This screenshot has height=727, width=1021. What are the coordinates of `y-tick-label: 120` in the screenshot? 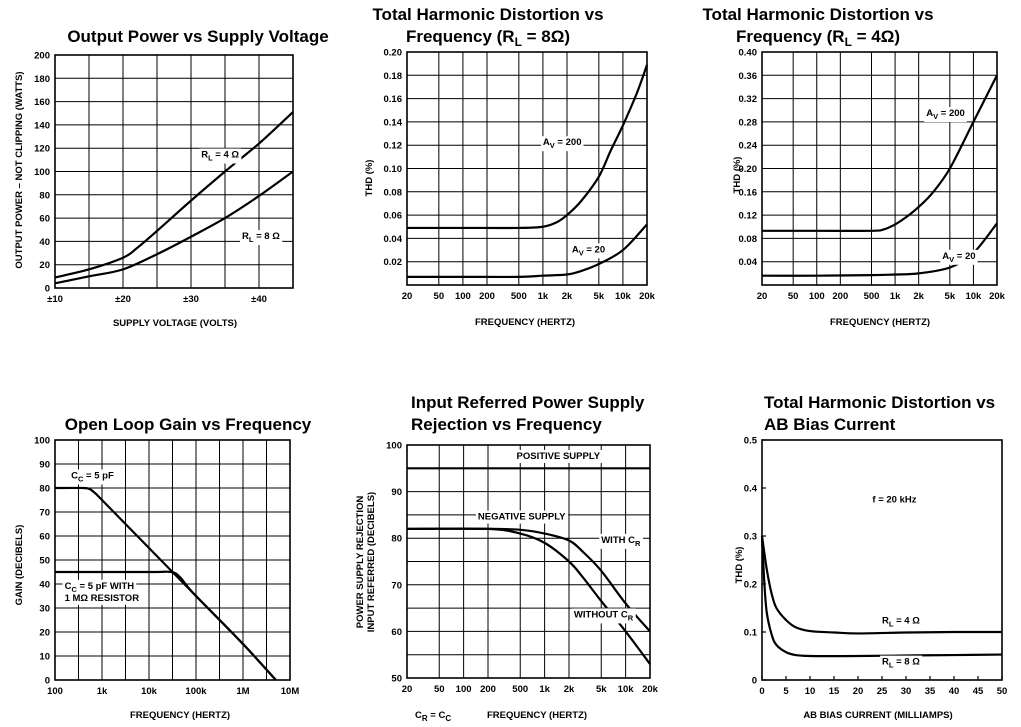 It's located at (42, 149).